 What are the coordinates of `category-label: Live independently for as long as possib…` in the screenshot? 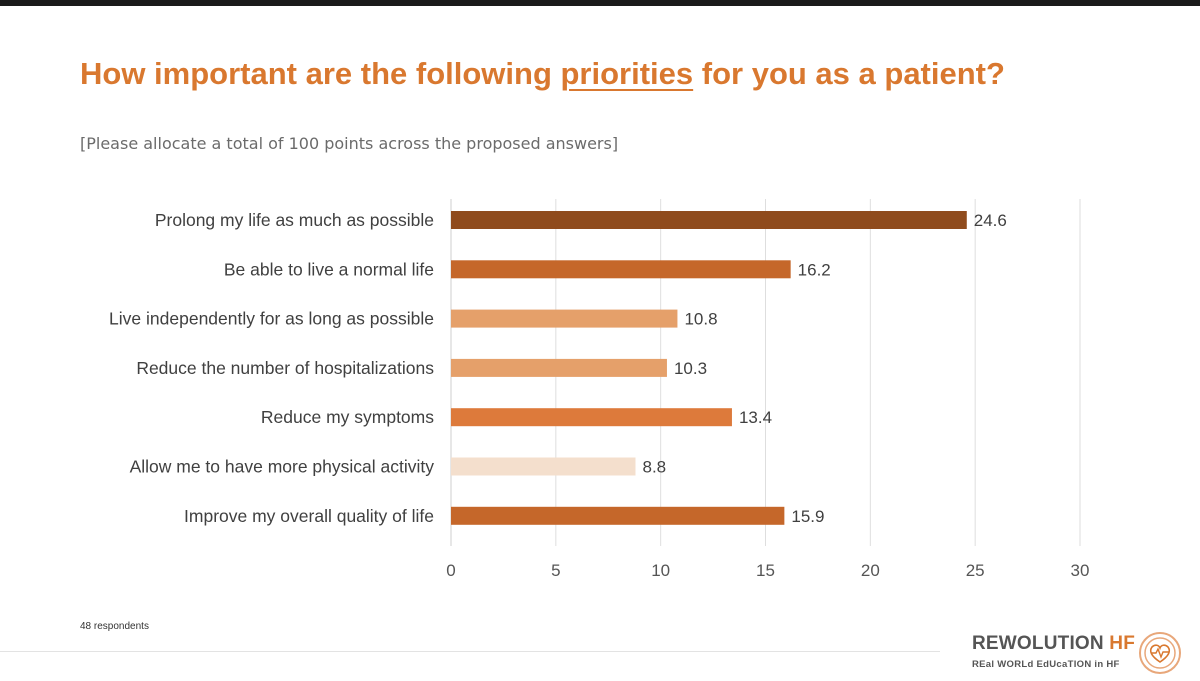 It's located at (271, 319).